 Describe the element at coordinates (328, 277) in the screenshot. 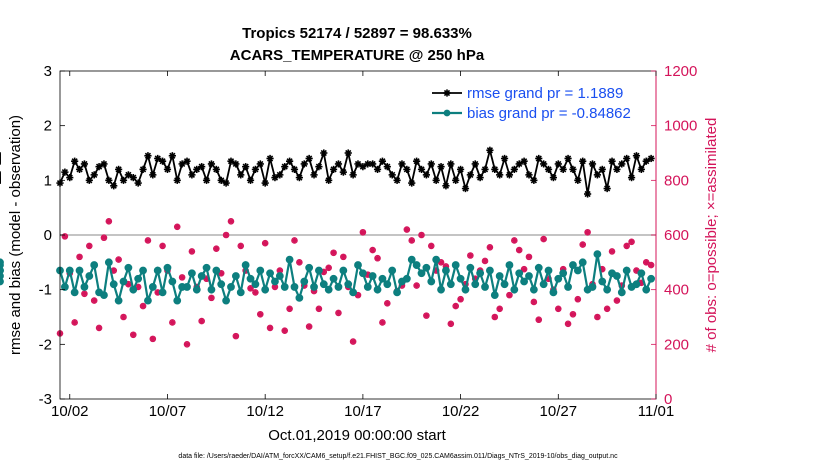

I see `bias-series` at that location.